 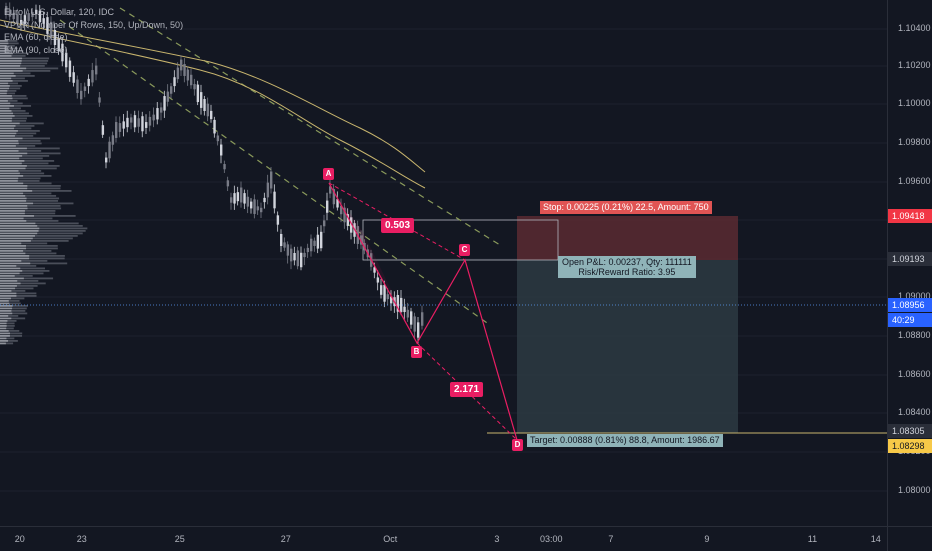 I want to click on ratio-bd-label: 2.171, so click(x=467, y=389).